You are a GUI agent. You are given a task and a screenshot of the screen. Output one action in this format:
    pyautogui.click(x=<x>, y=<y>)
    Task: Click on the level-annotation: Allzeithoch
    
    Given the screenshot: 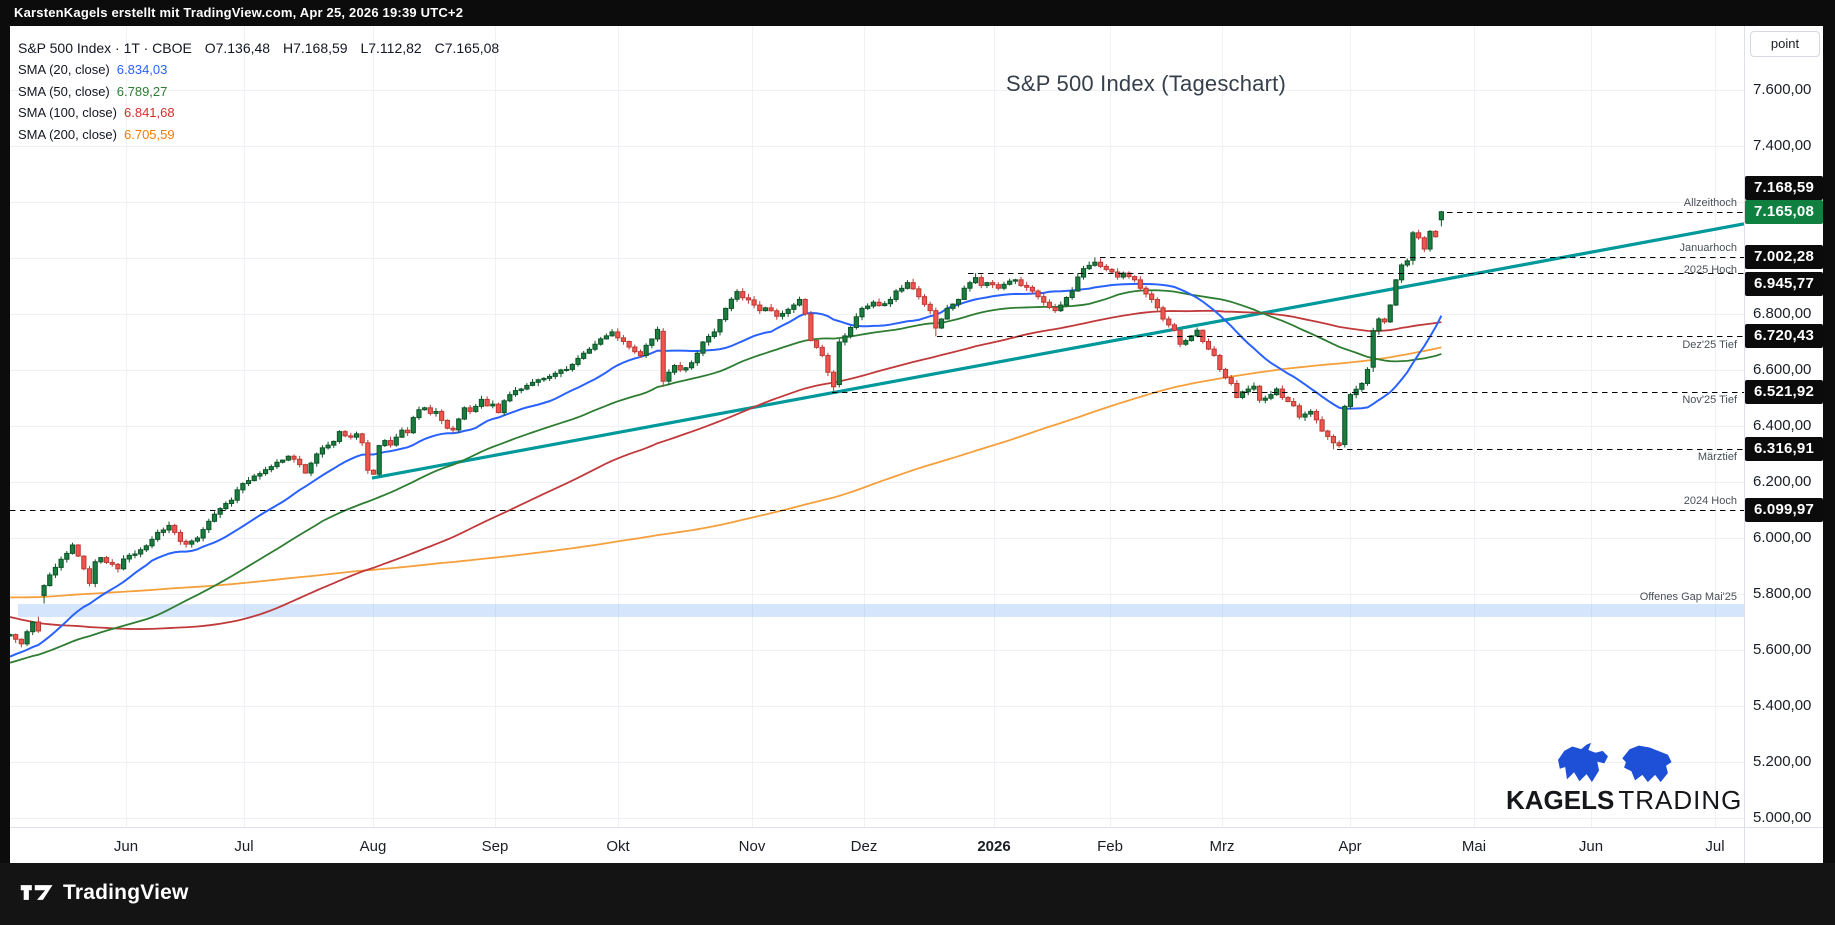 What is the action you would take?
    pyautogui.click(x=1710, y=203)
    